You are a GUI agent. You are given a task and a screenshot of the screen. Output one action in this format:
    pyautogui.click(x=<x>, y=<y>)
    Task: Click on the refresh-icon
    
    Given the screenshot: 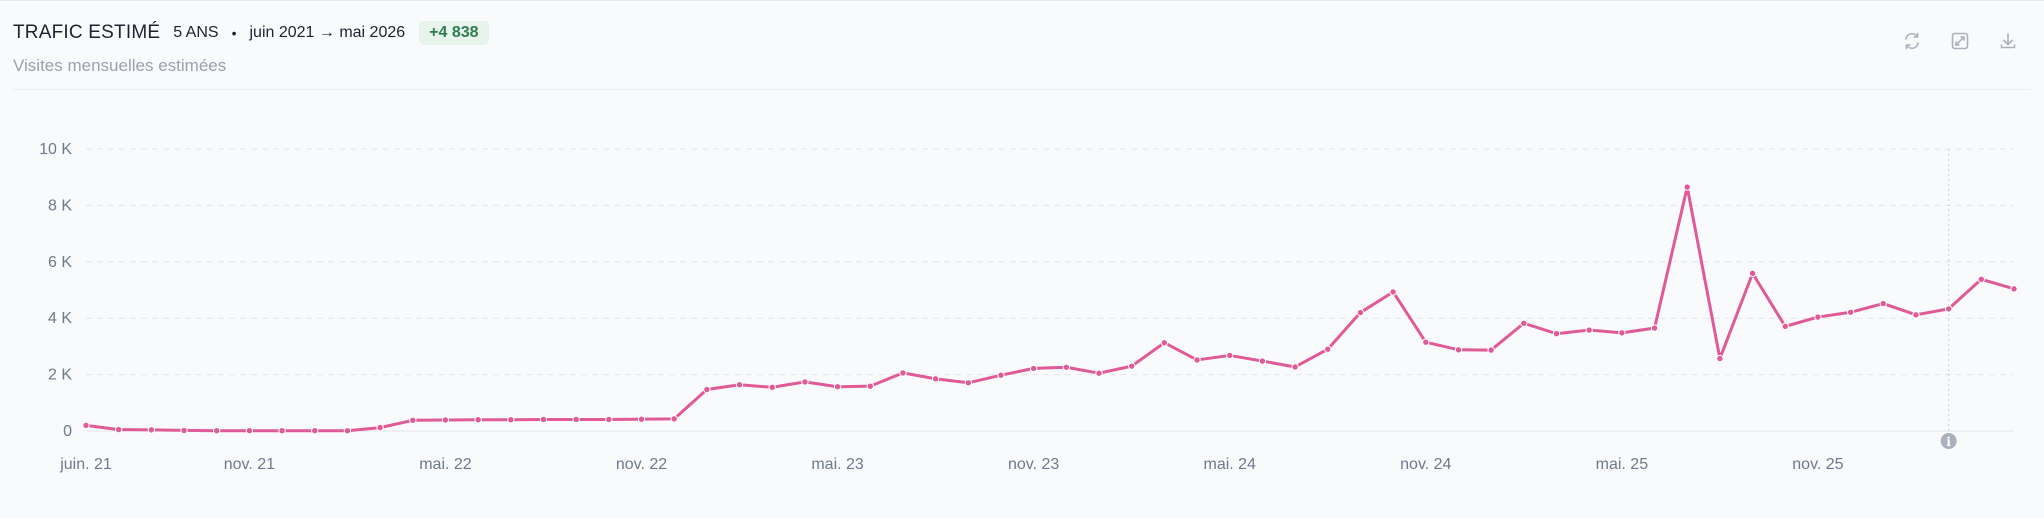 What is the action you would take?
    pyautogui.click(x=1912, y=41)
    